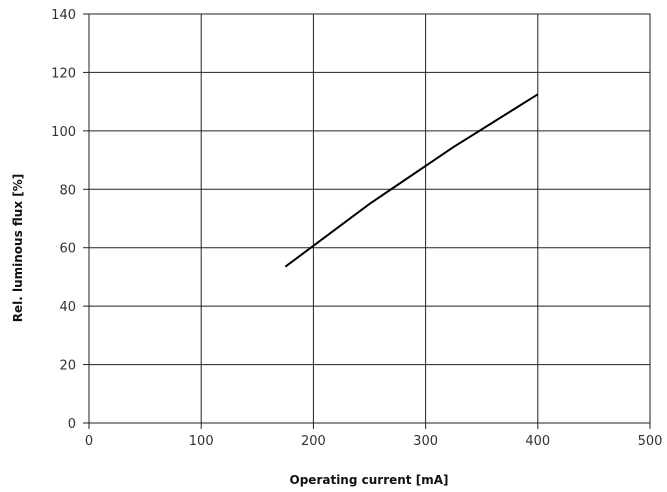 Image resolution: width=667 pixels, height=492 pixels. I want to click on y-tick-label: 80, so click(67, 190).